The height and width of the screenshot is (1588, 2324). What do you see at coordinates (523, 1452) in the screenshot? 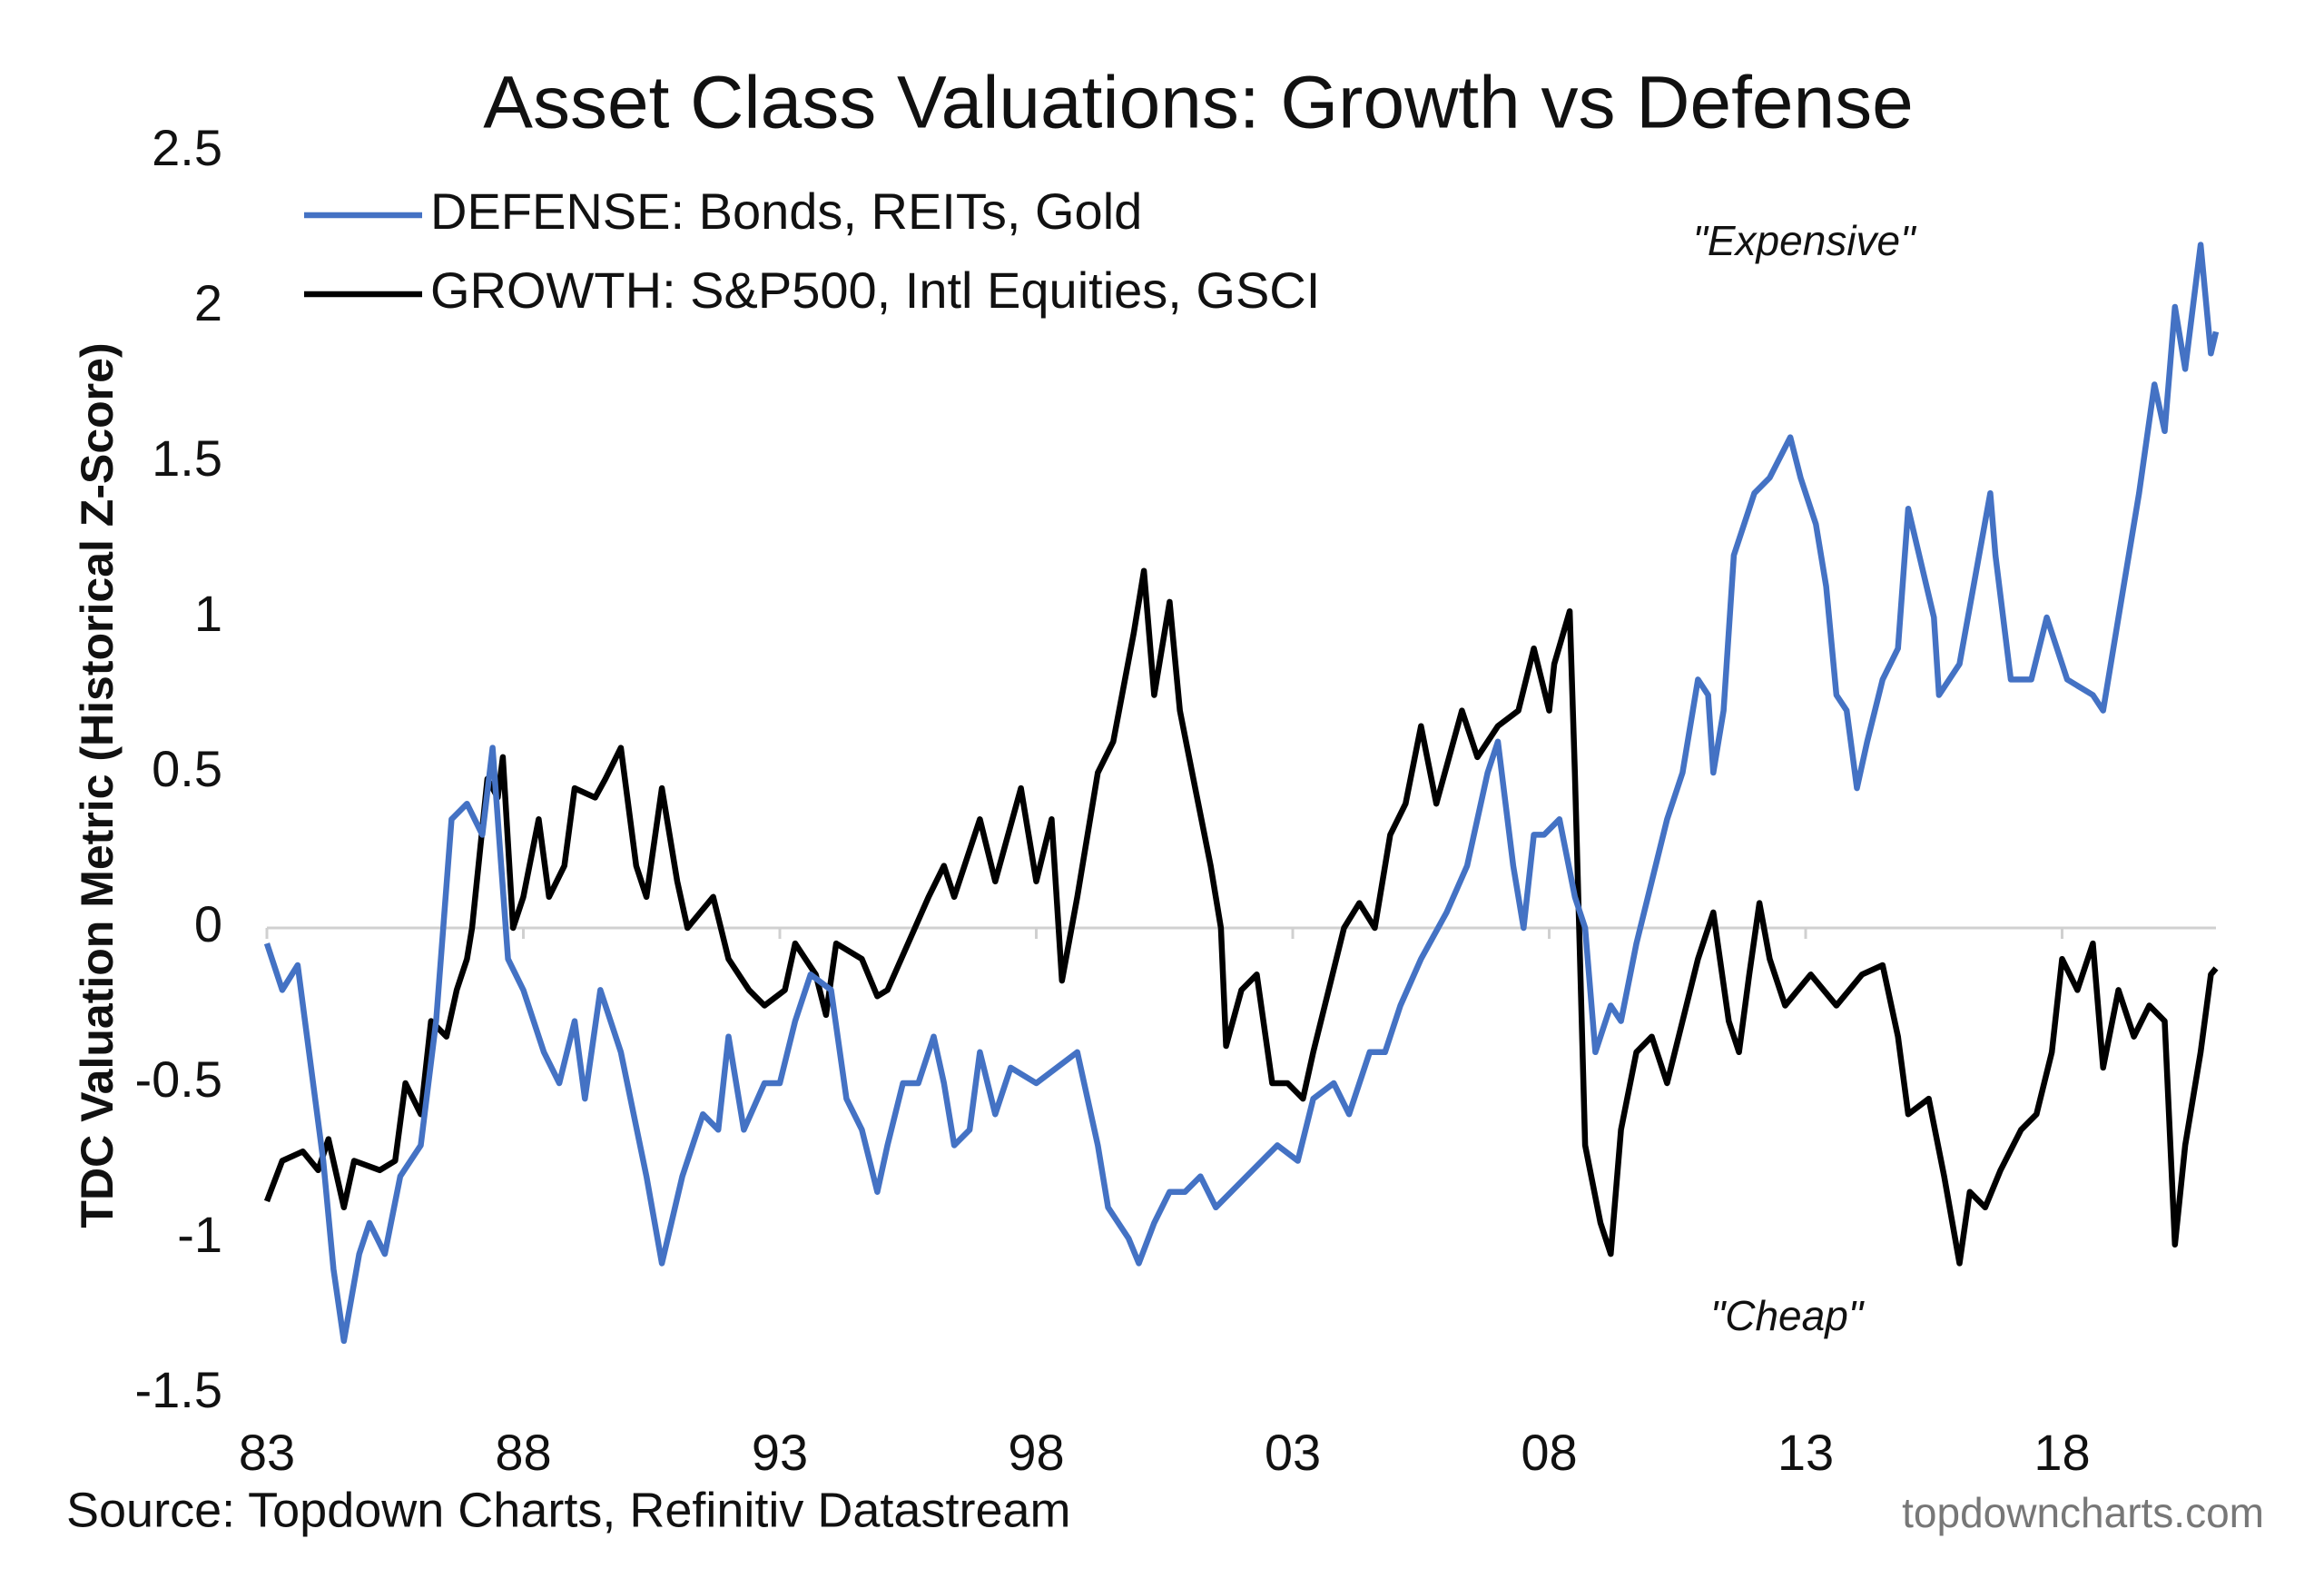
I see `x-tick-label: 88` at bounding box center [523, 1452].